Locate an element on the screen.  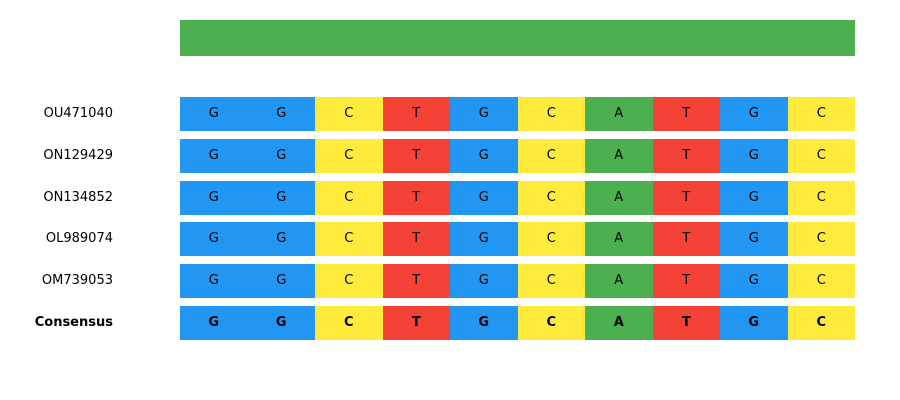
row-label: OU471040 is located at coordinates (78, 113).